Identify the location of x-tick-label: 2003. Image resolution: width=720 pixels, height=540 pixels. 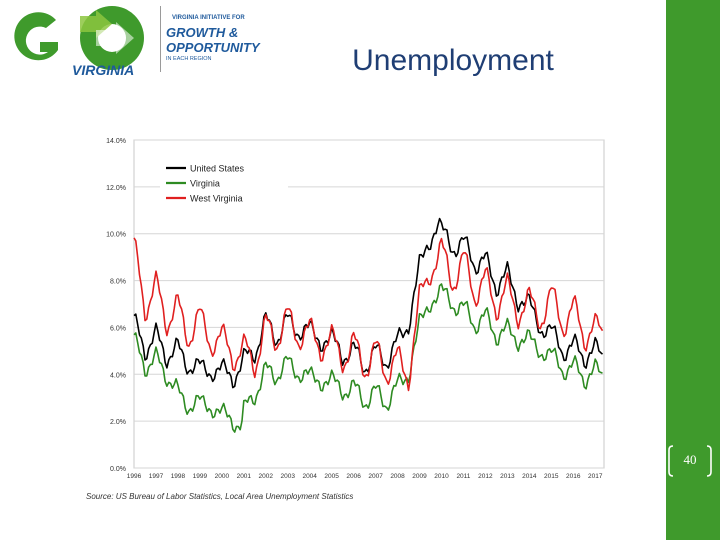
(288, 476).